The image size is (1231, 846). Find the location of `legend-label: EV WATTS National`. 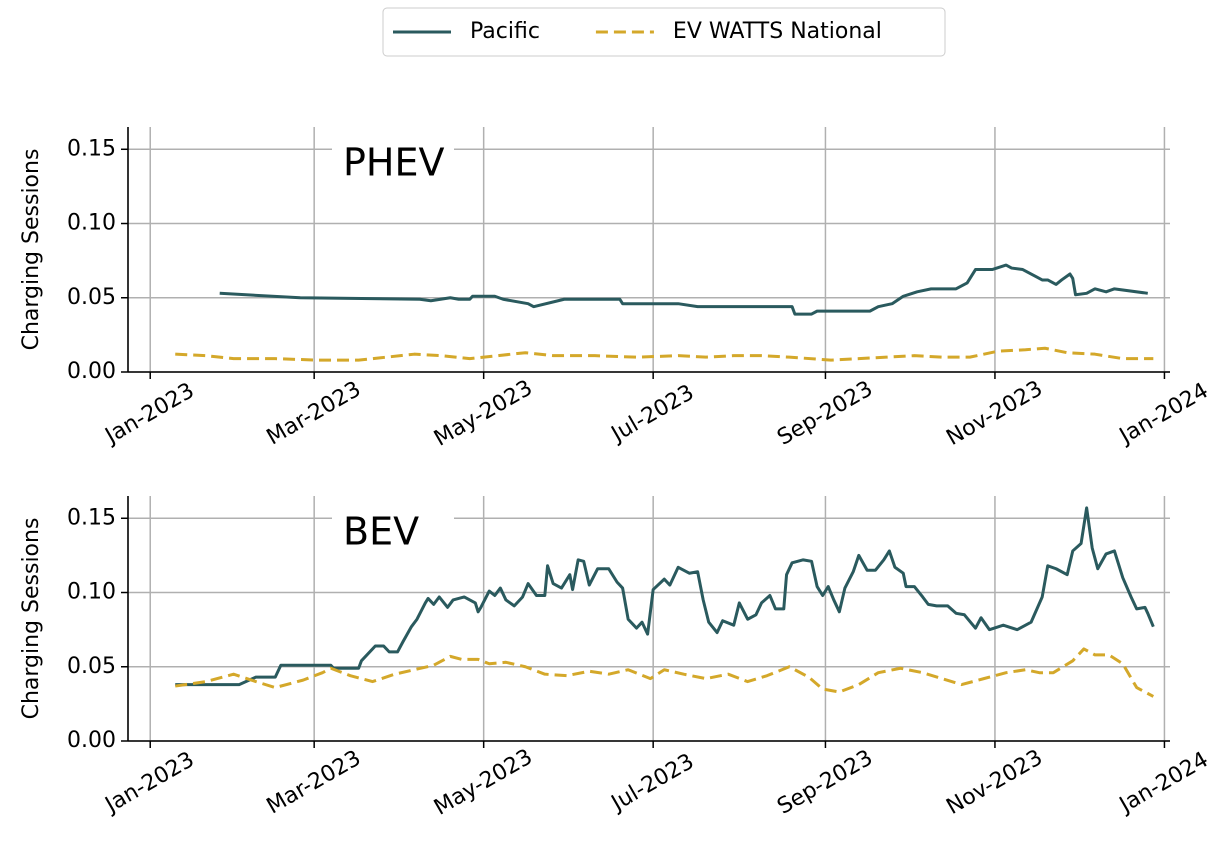

legend-label: EV WATTS National is located at coordinates (777, 31).